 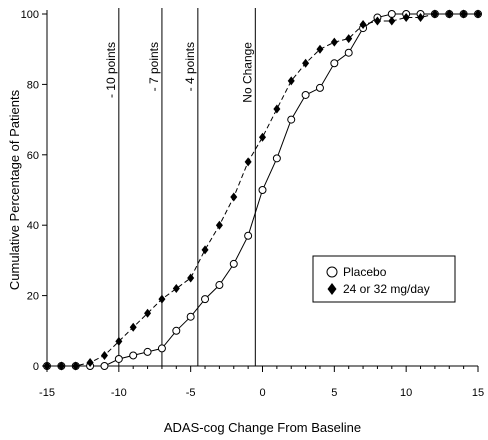 What do you see at coordinates (190, 66) in the screenshot?
I see `reference-line-label: - 4 points` at bounding box center [190, 66].